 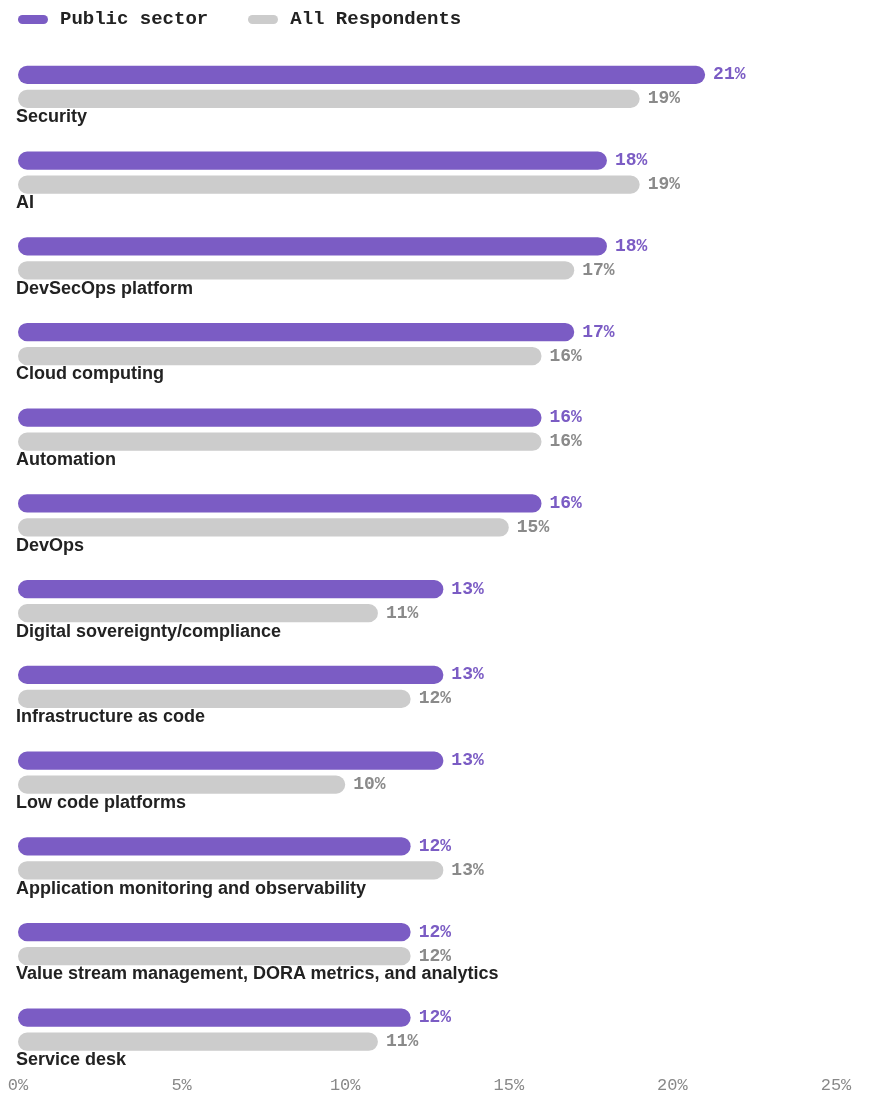 What do you see at coordinates (52, 116) in the screenshot?
I see `y-tick-label: Security` at bounding box center [52, 116].